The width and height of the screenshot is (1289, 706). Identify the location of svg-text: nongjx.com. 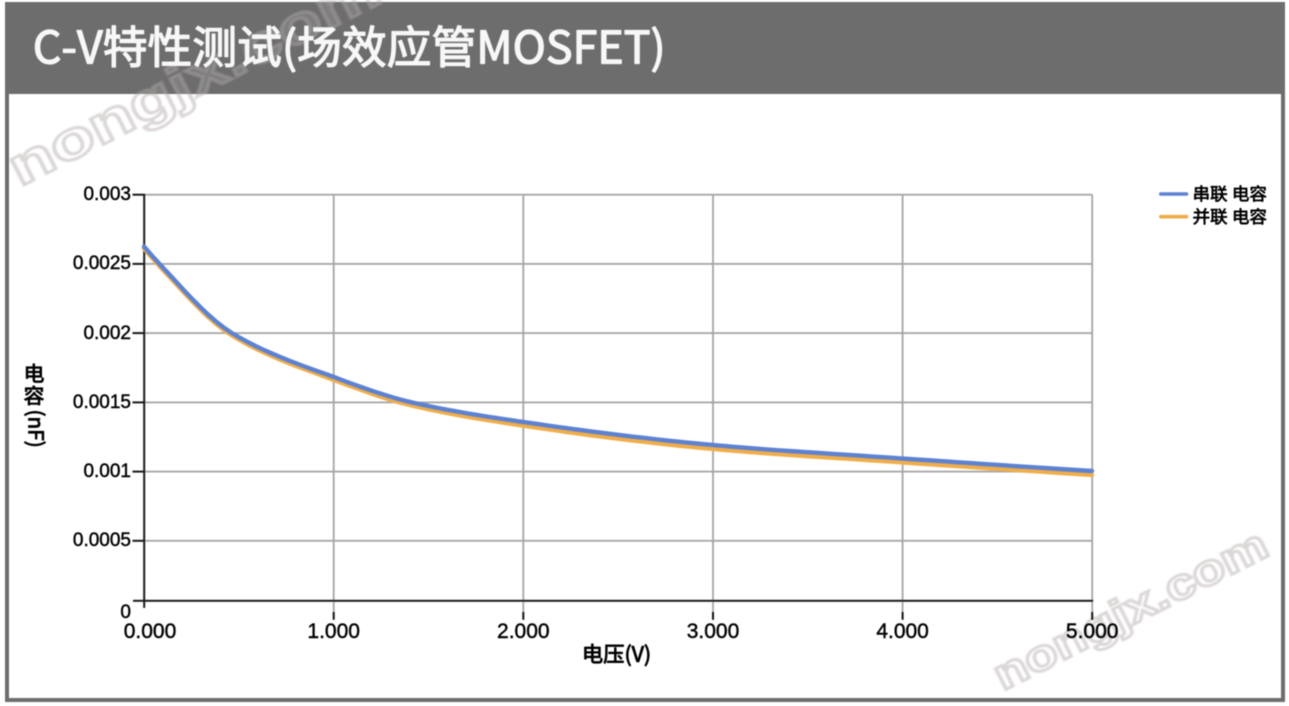
(1130, 610).